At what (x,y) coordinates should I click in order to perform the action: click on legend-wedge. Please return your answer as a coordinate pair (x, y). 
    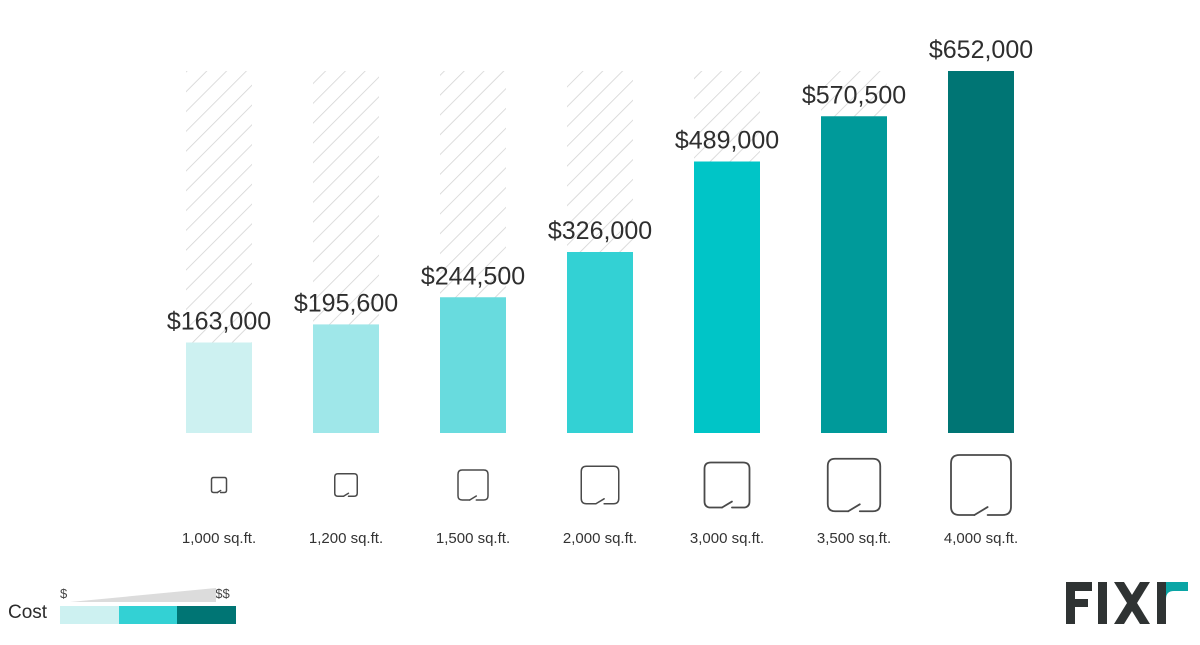
    Looking at the image, I should click on (143, 595).